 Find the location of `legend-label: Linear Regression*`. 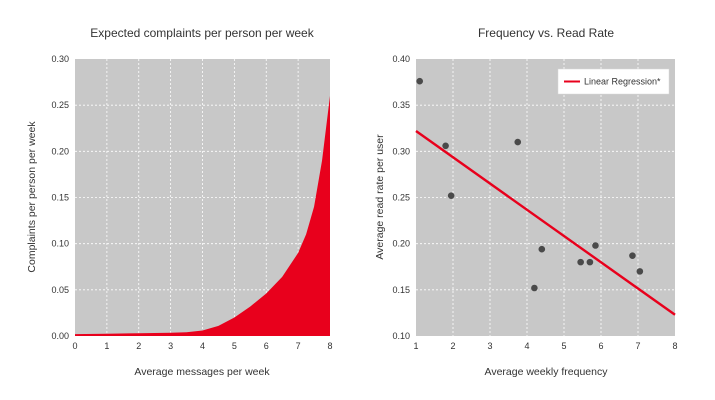

legend-label: Linear Regression* is located at coordinates (622, 82).